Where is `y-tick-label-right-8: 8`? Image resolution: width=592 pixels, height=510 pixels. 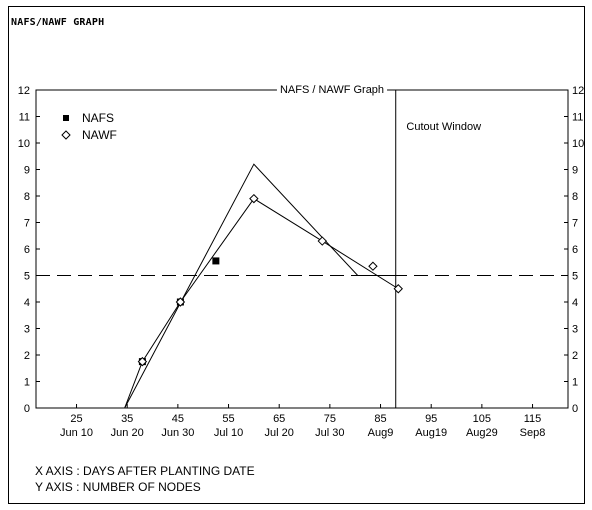
y-tick-label-right-8: 8 is located at coordinates (575, 197).